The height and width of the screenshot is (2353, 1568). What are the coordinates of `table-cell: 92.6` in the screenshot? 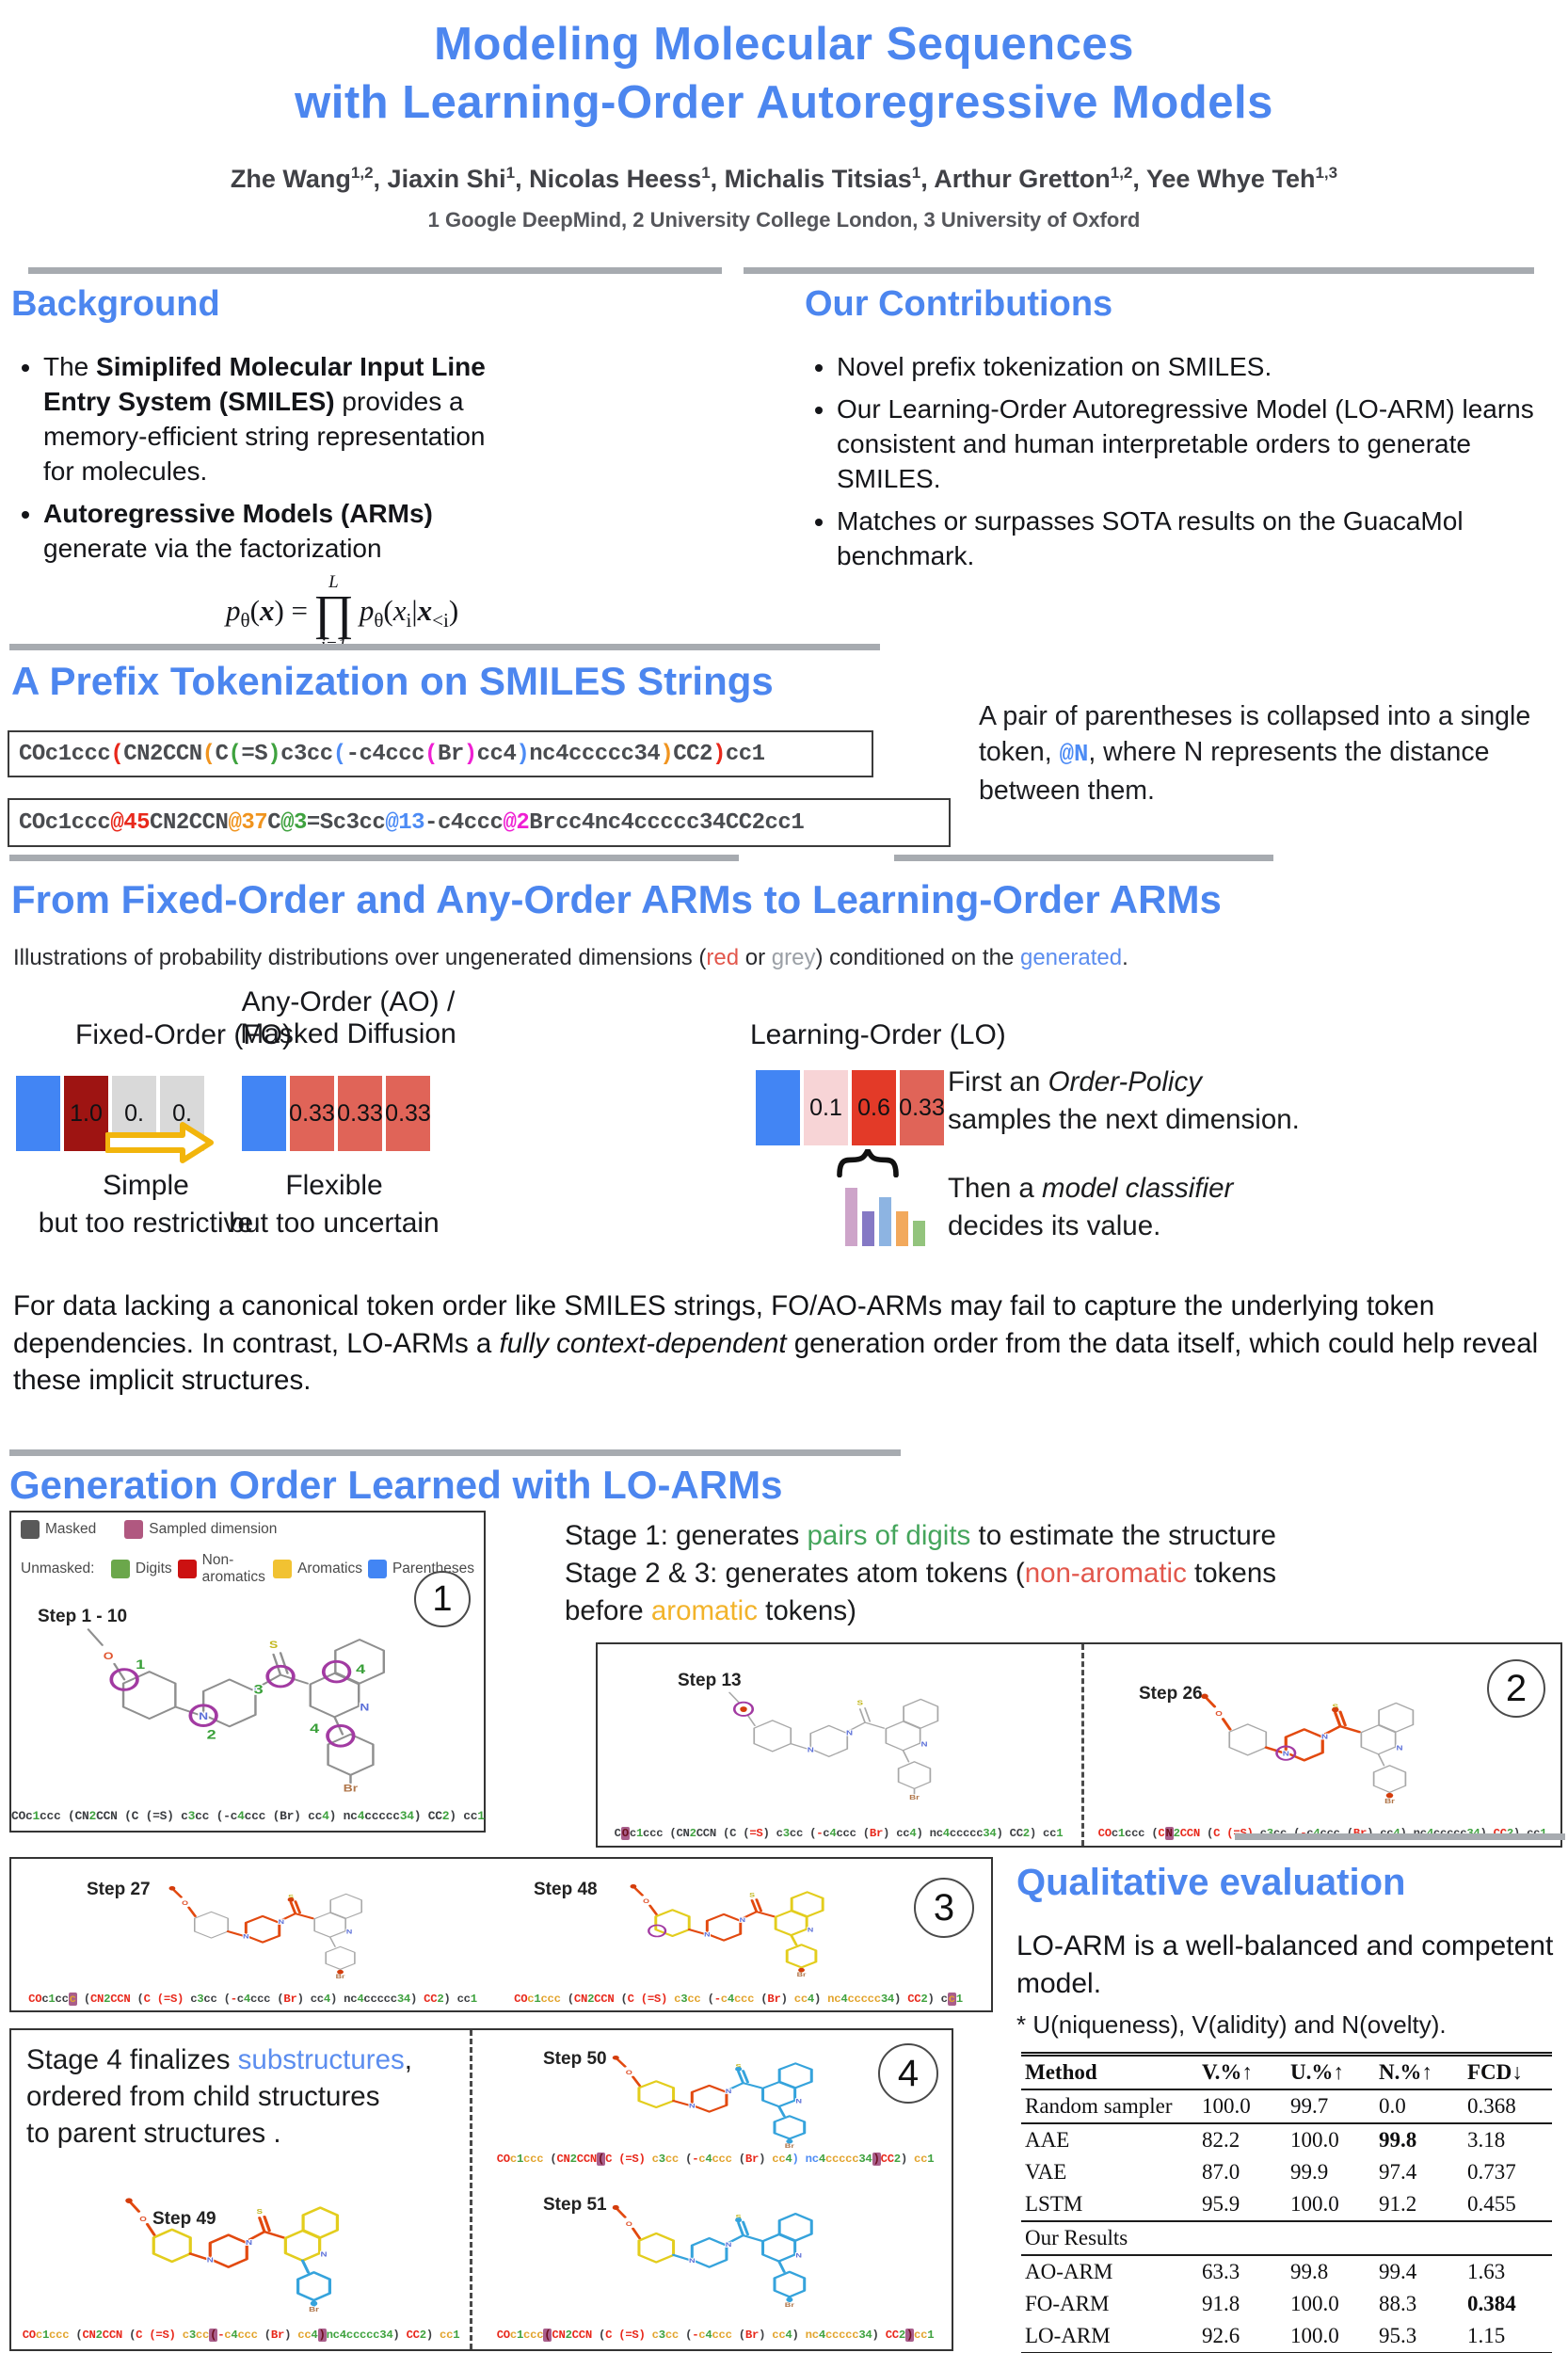 It's located at (1221, 2335).